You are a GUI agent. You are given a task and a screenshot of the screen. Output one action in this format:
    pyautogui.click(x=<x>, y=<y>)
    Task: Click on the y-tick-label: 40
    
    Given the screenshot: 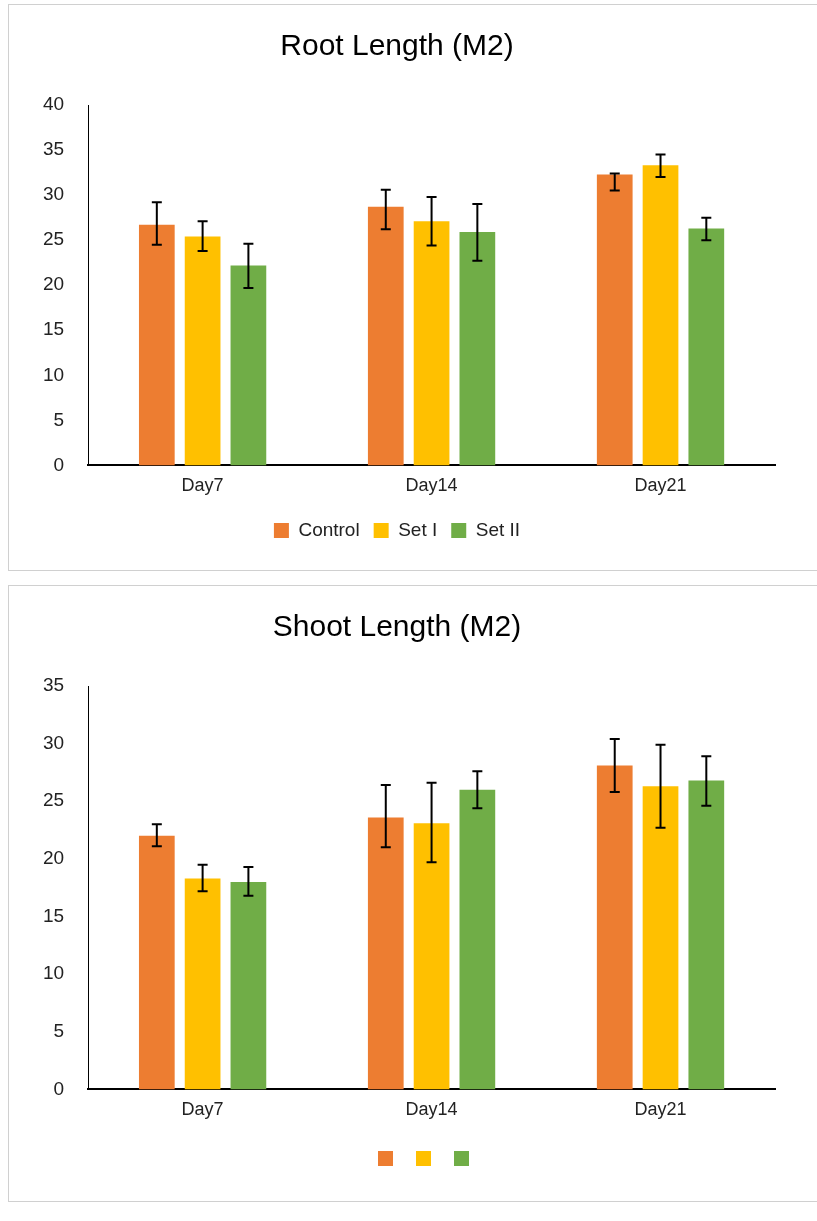 What is the action you would take?
    pyautogui.click(x=53, y=104)
    